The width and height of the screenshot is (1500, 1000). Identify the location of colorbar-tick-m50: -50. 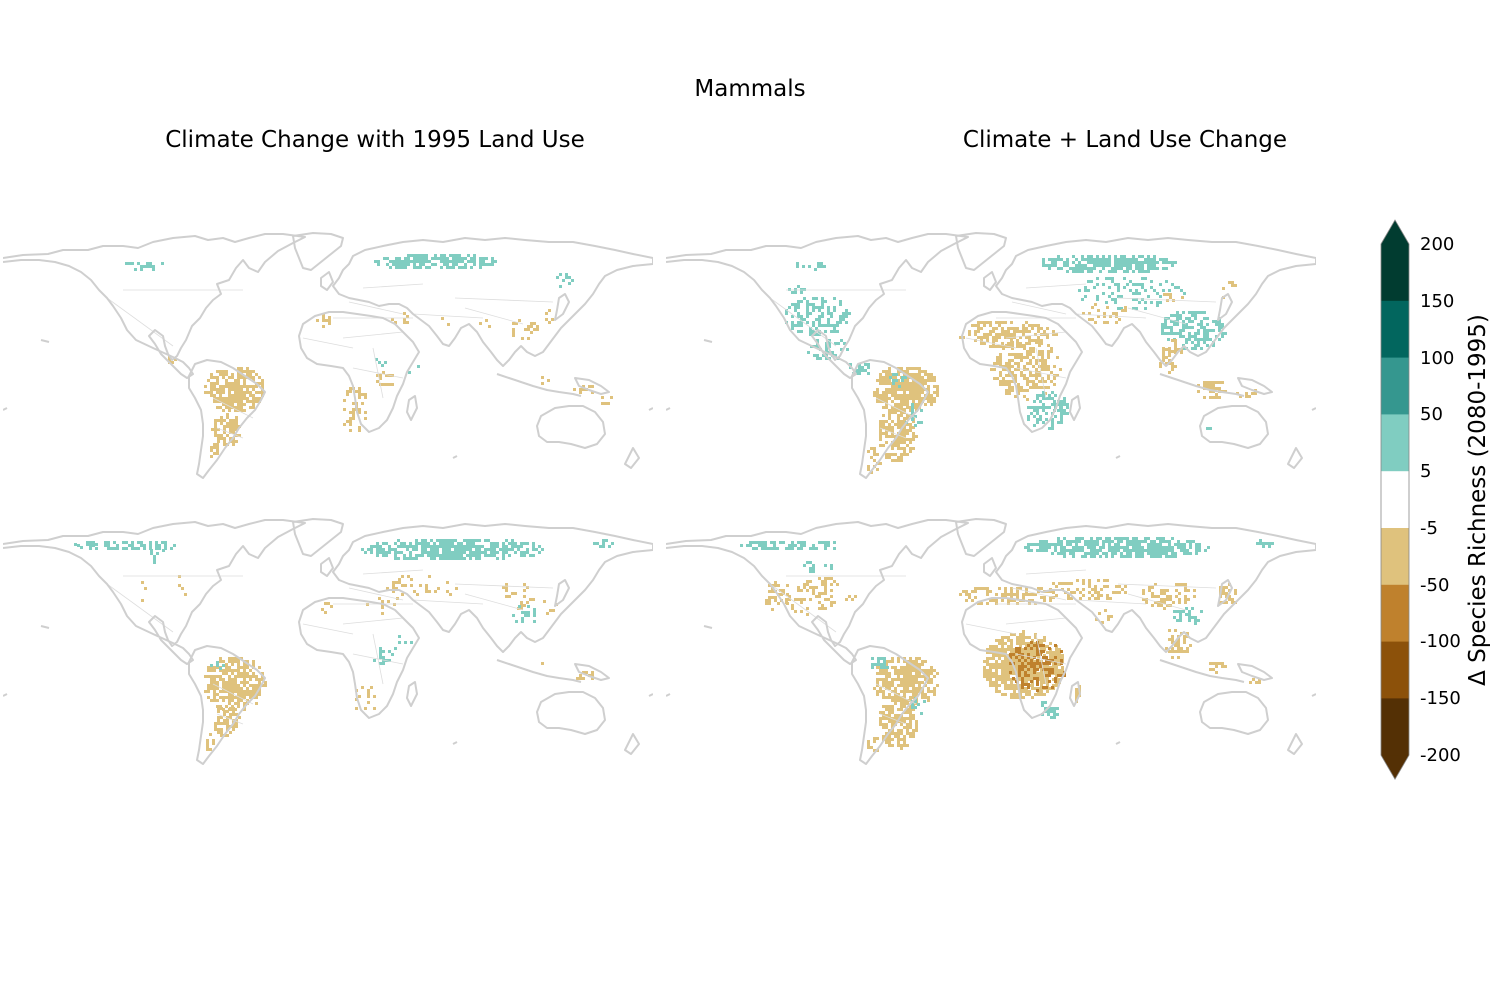
(1435, 585).